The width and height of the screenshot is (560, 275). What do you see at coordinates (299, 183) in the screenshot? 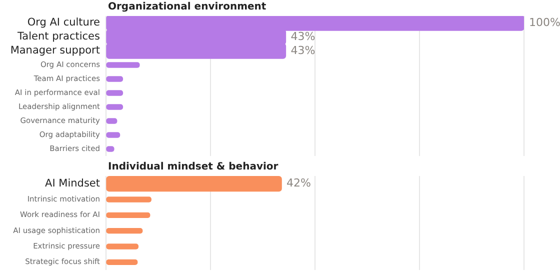
I see `data-label: 42%` at bounding box center [299, 183].